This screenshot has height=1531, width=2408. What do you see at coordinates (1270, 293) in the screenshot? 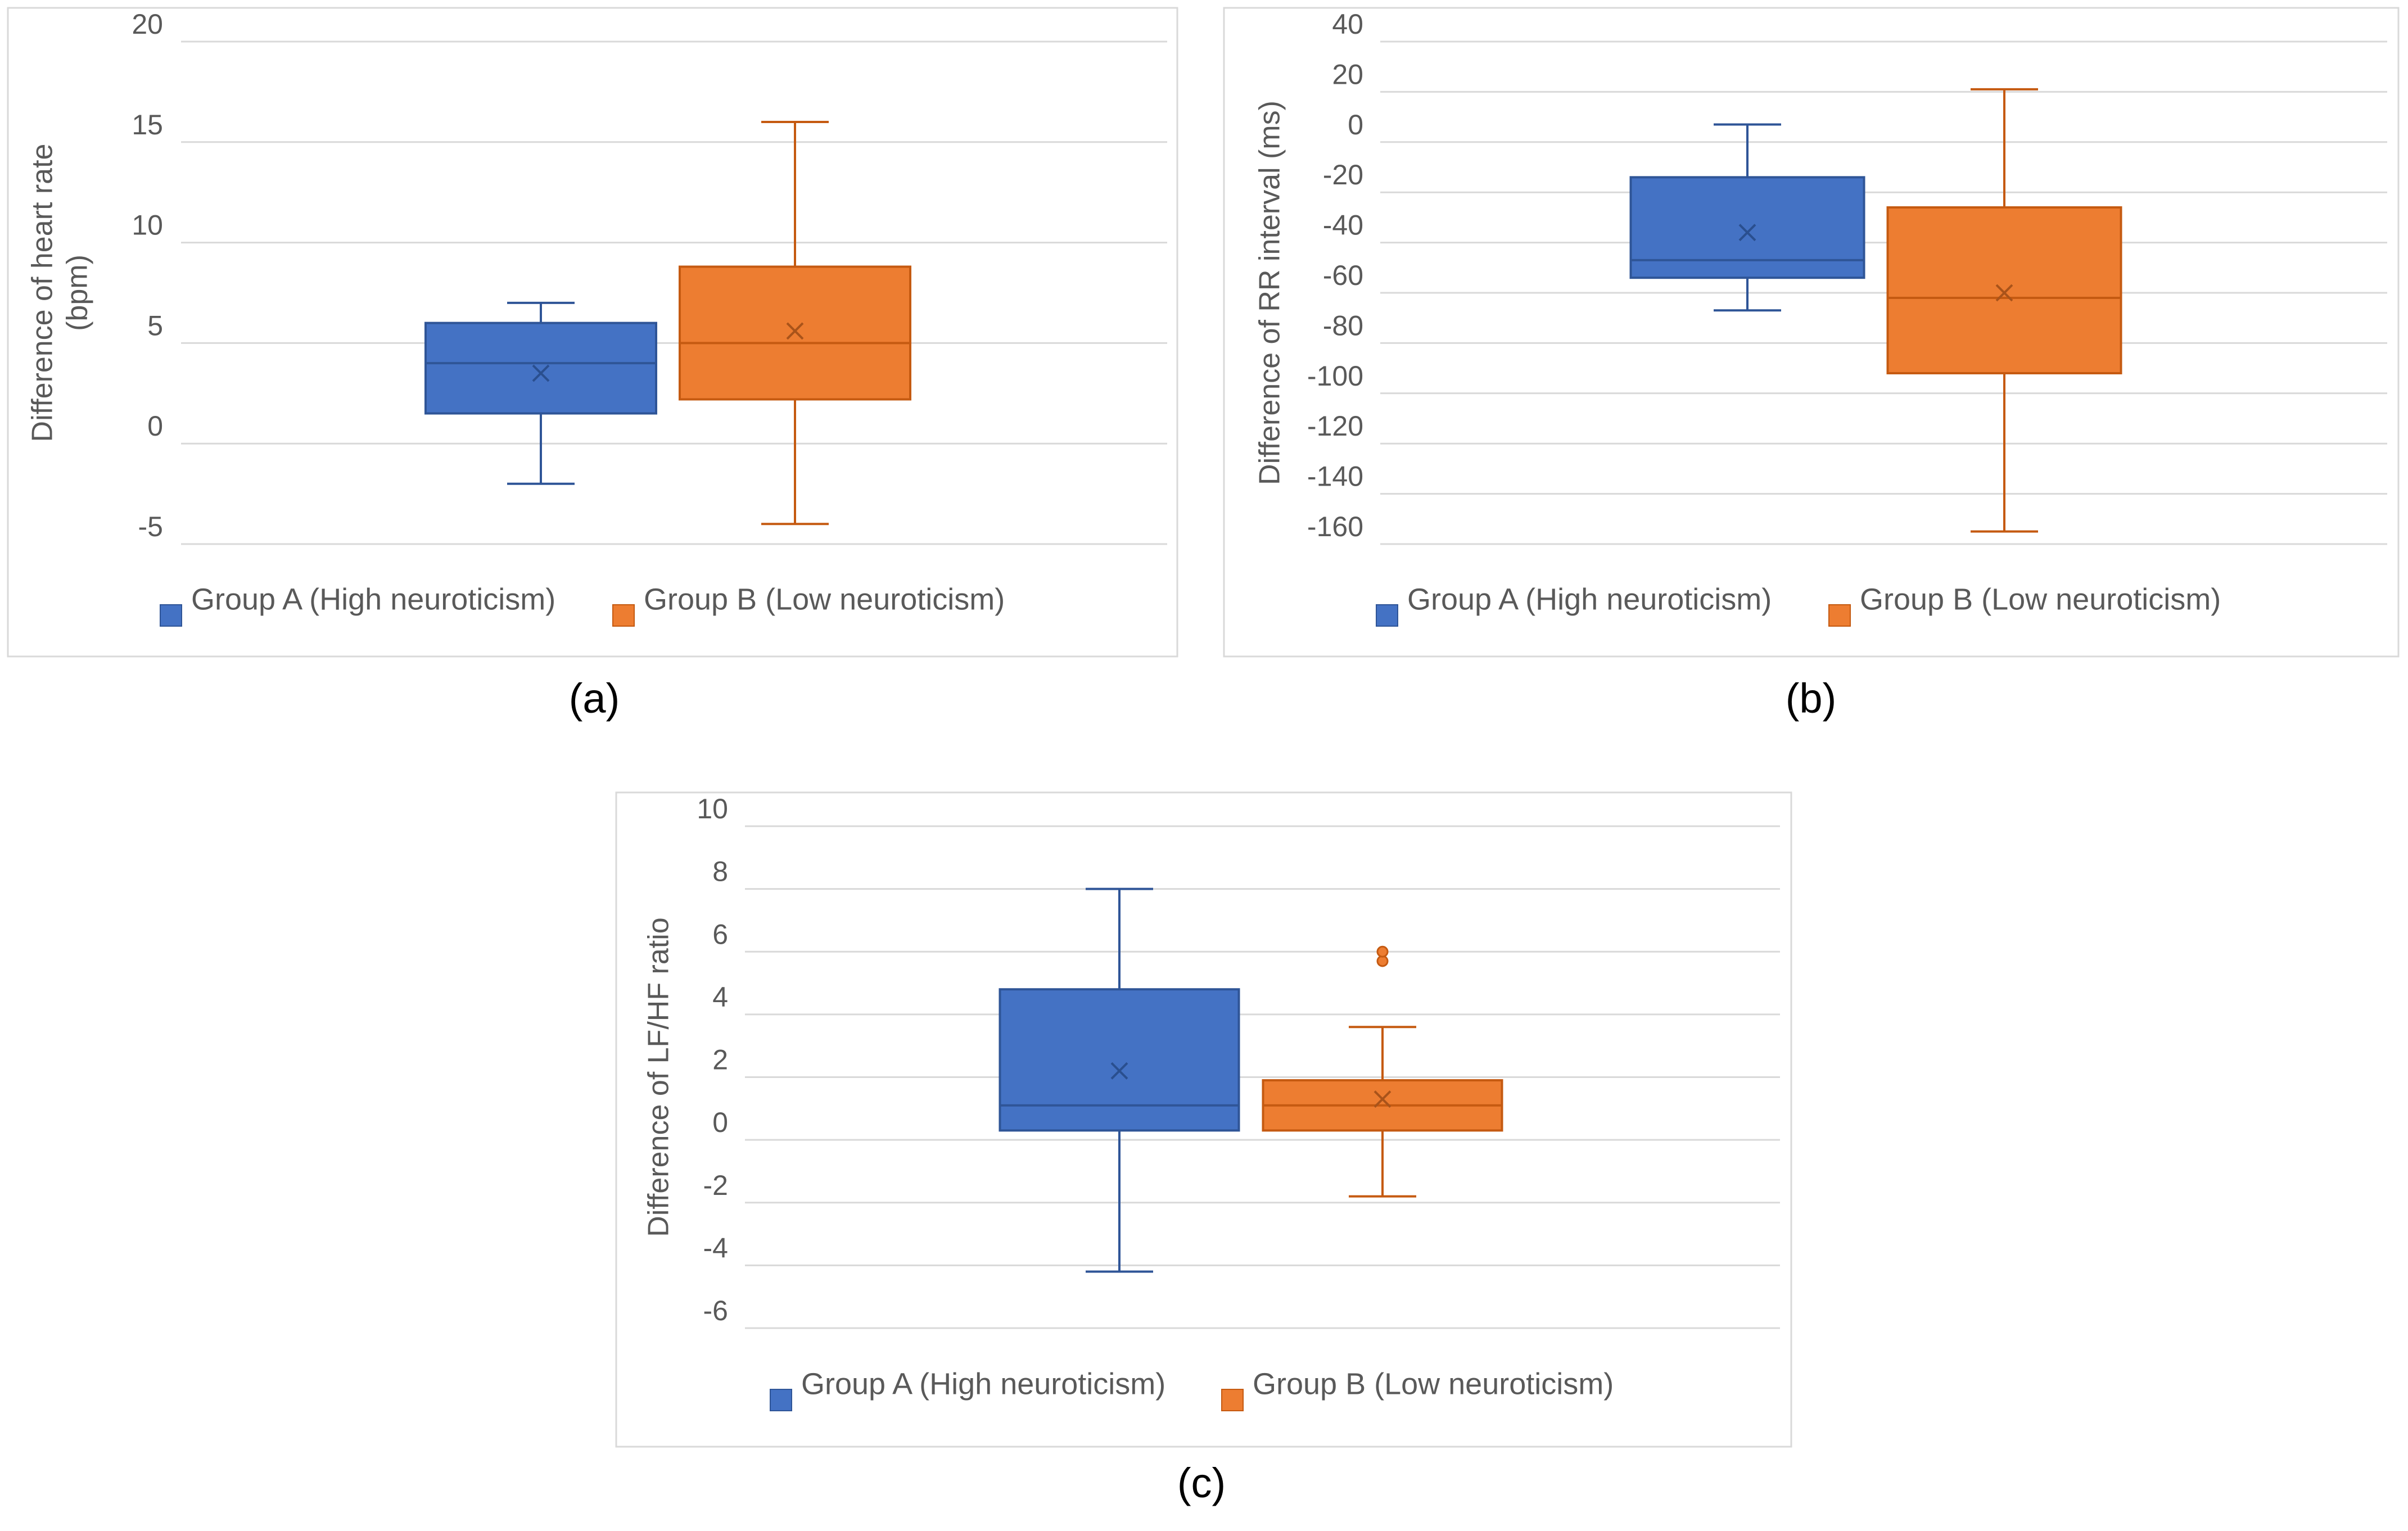
I see `y-axis-label: Difference of RR interval (ms)` at bounding box center [1270, 293].